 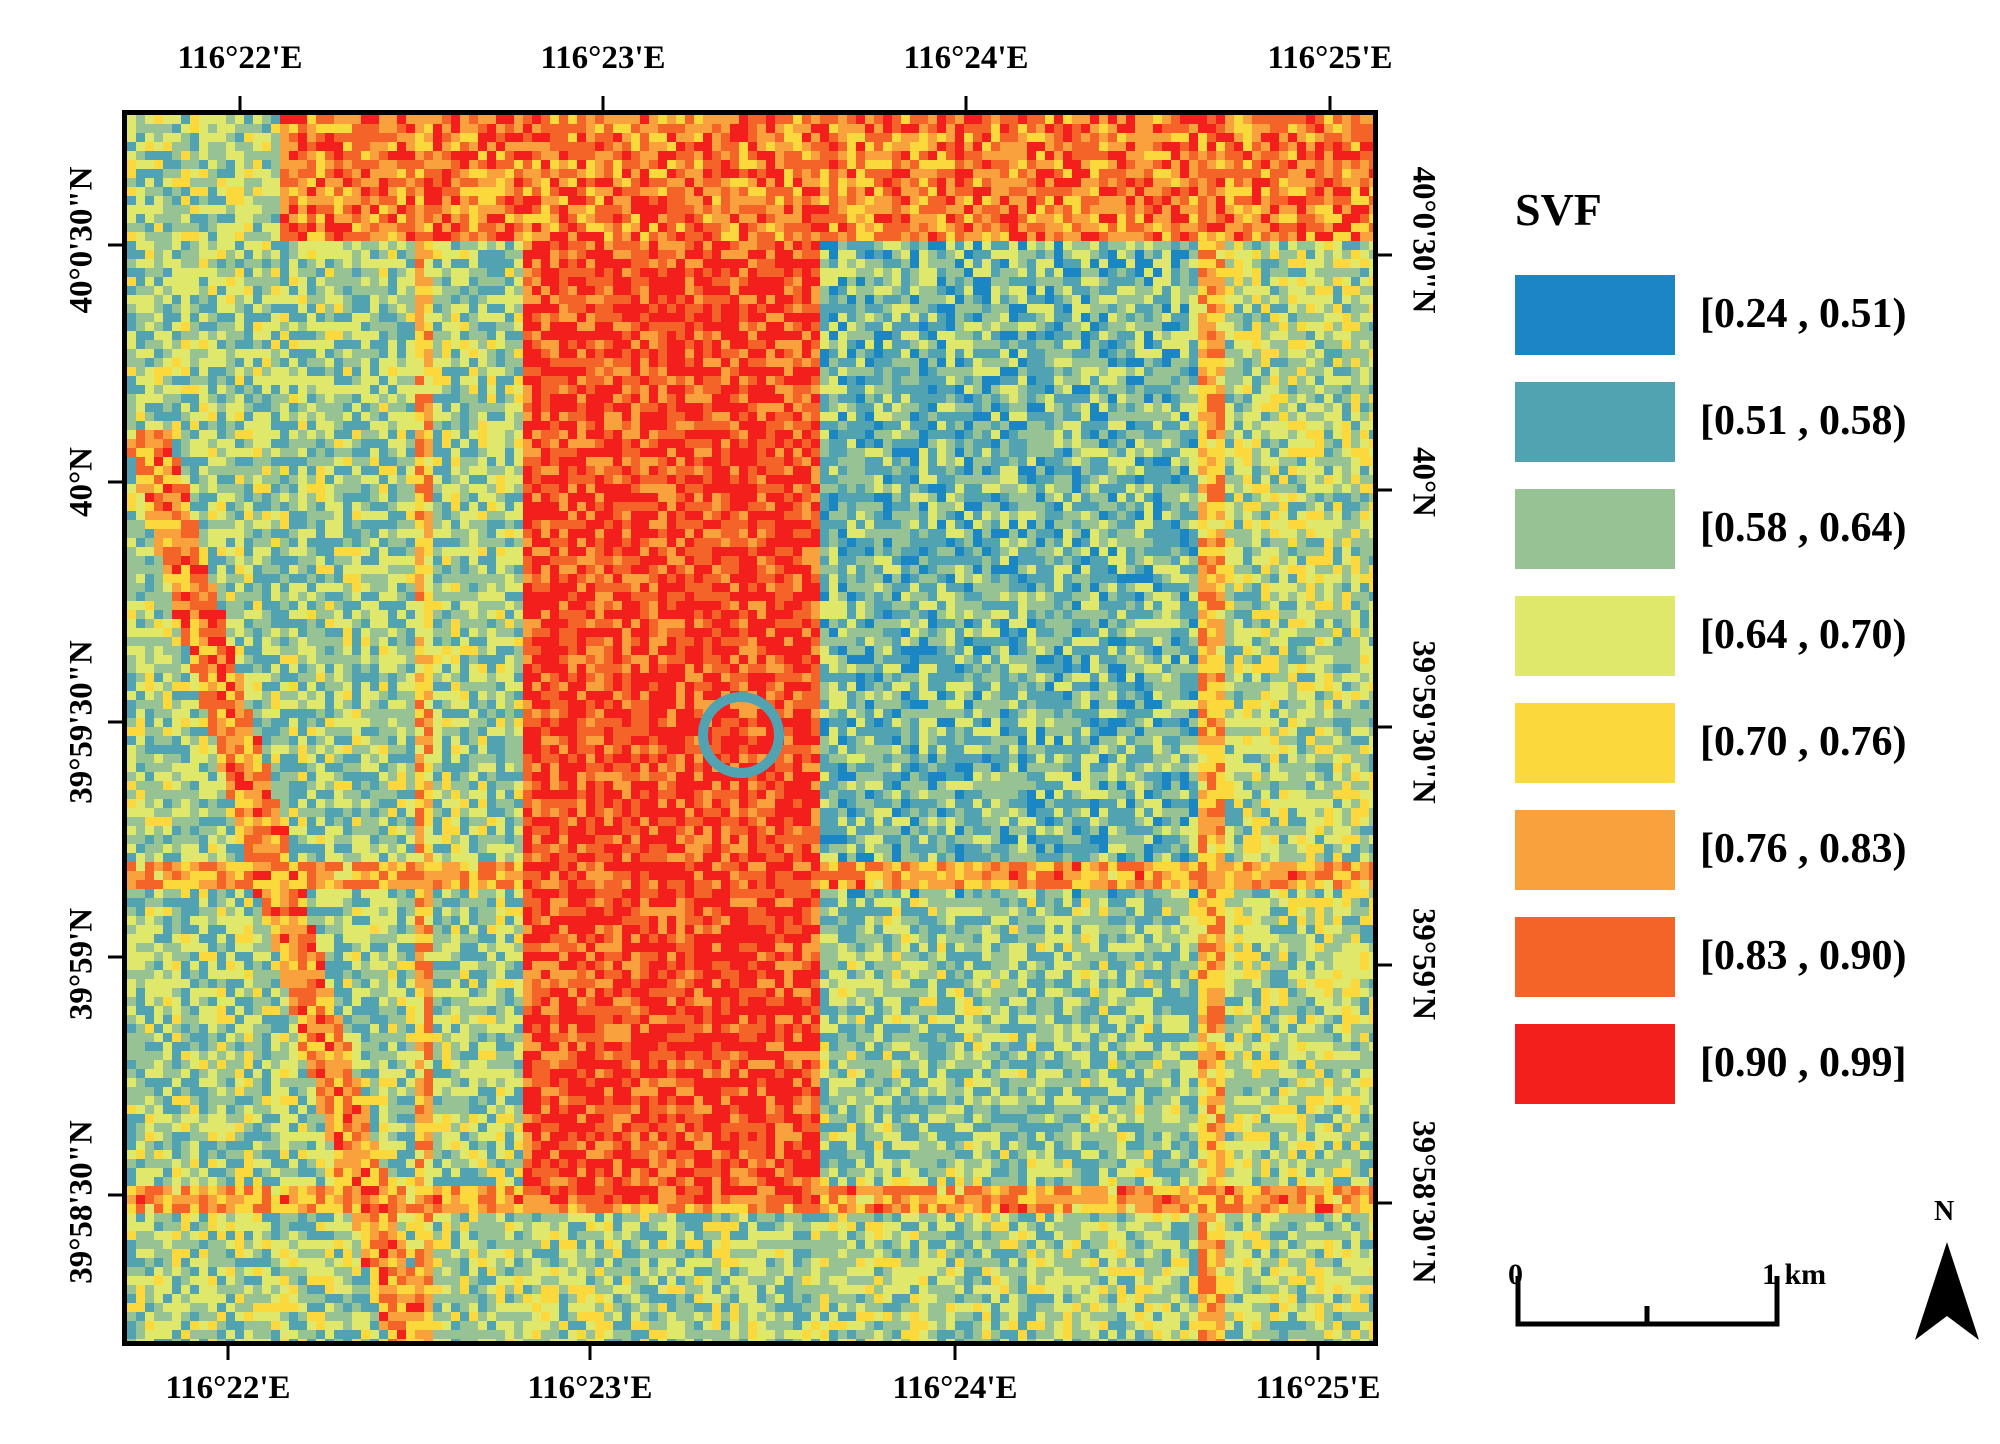 What do you see at coordinates (1423, 482) in the screenshot?
I see `right-latitude-label: 40°N` at bounding box center [1423, 482].